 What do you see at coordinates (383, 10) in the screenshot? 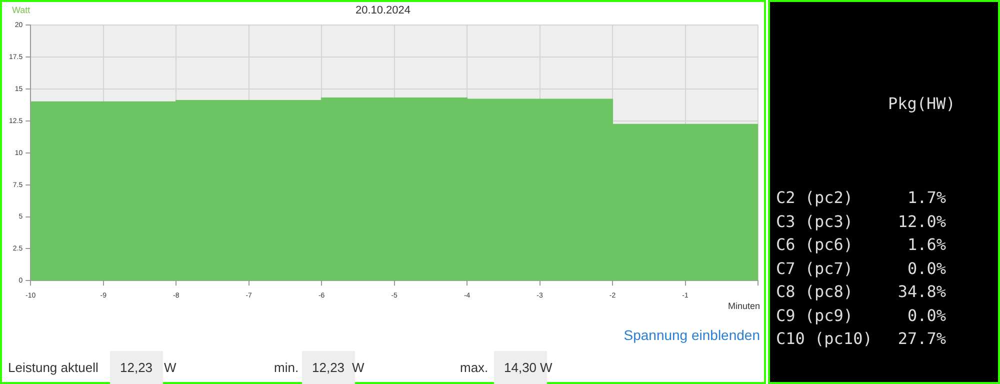
I see `chart-title: 20.10.2024` at bounding box center [383, 10].